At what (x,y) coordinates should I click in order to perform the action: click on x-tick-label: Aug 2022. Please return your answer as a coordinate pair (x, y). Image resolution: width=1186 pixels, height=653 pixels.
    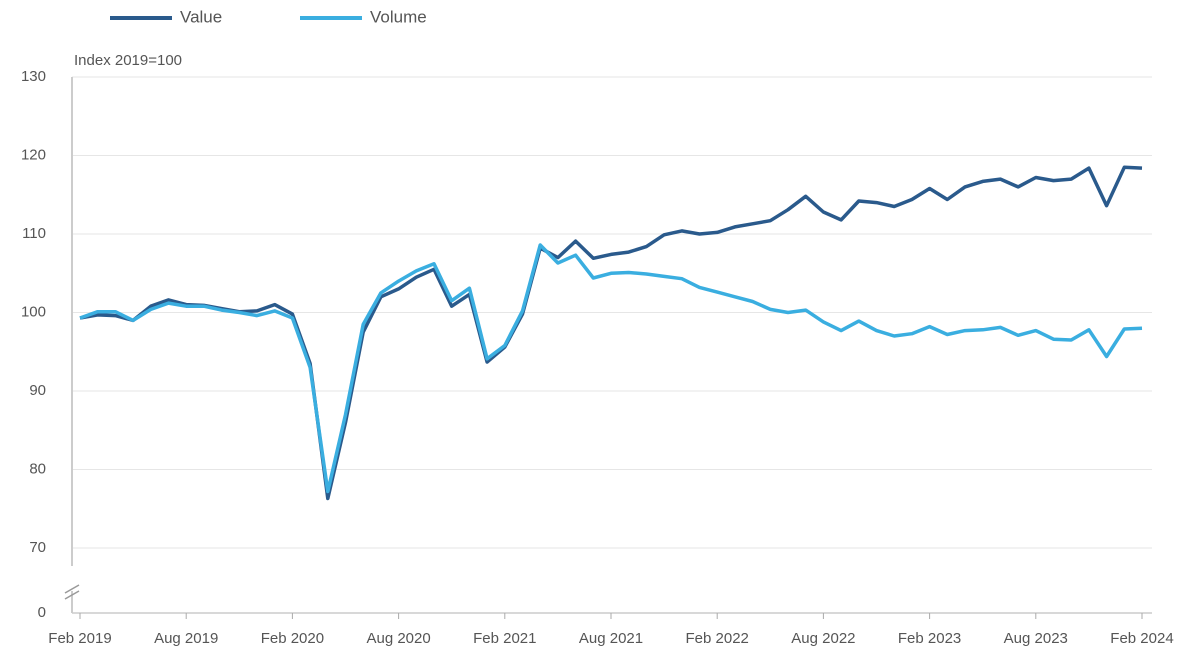
    Looking at the image, I should click on (823, 638).